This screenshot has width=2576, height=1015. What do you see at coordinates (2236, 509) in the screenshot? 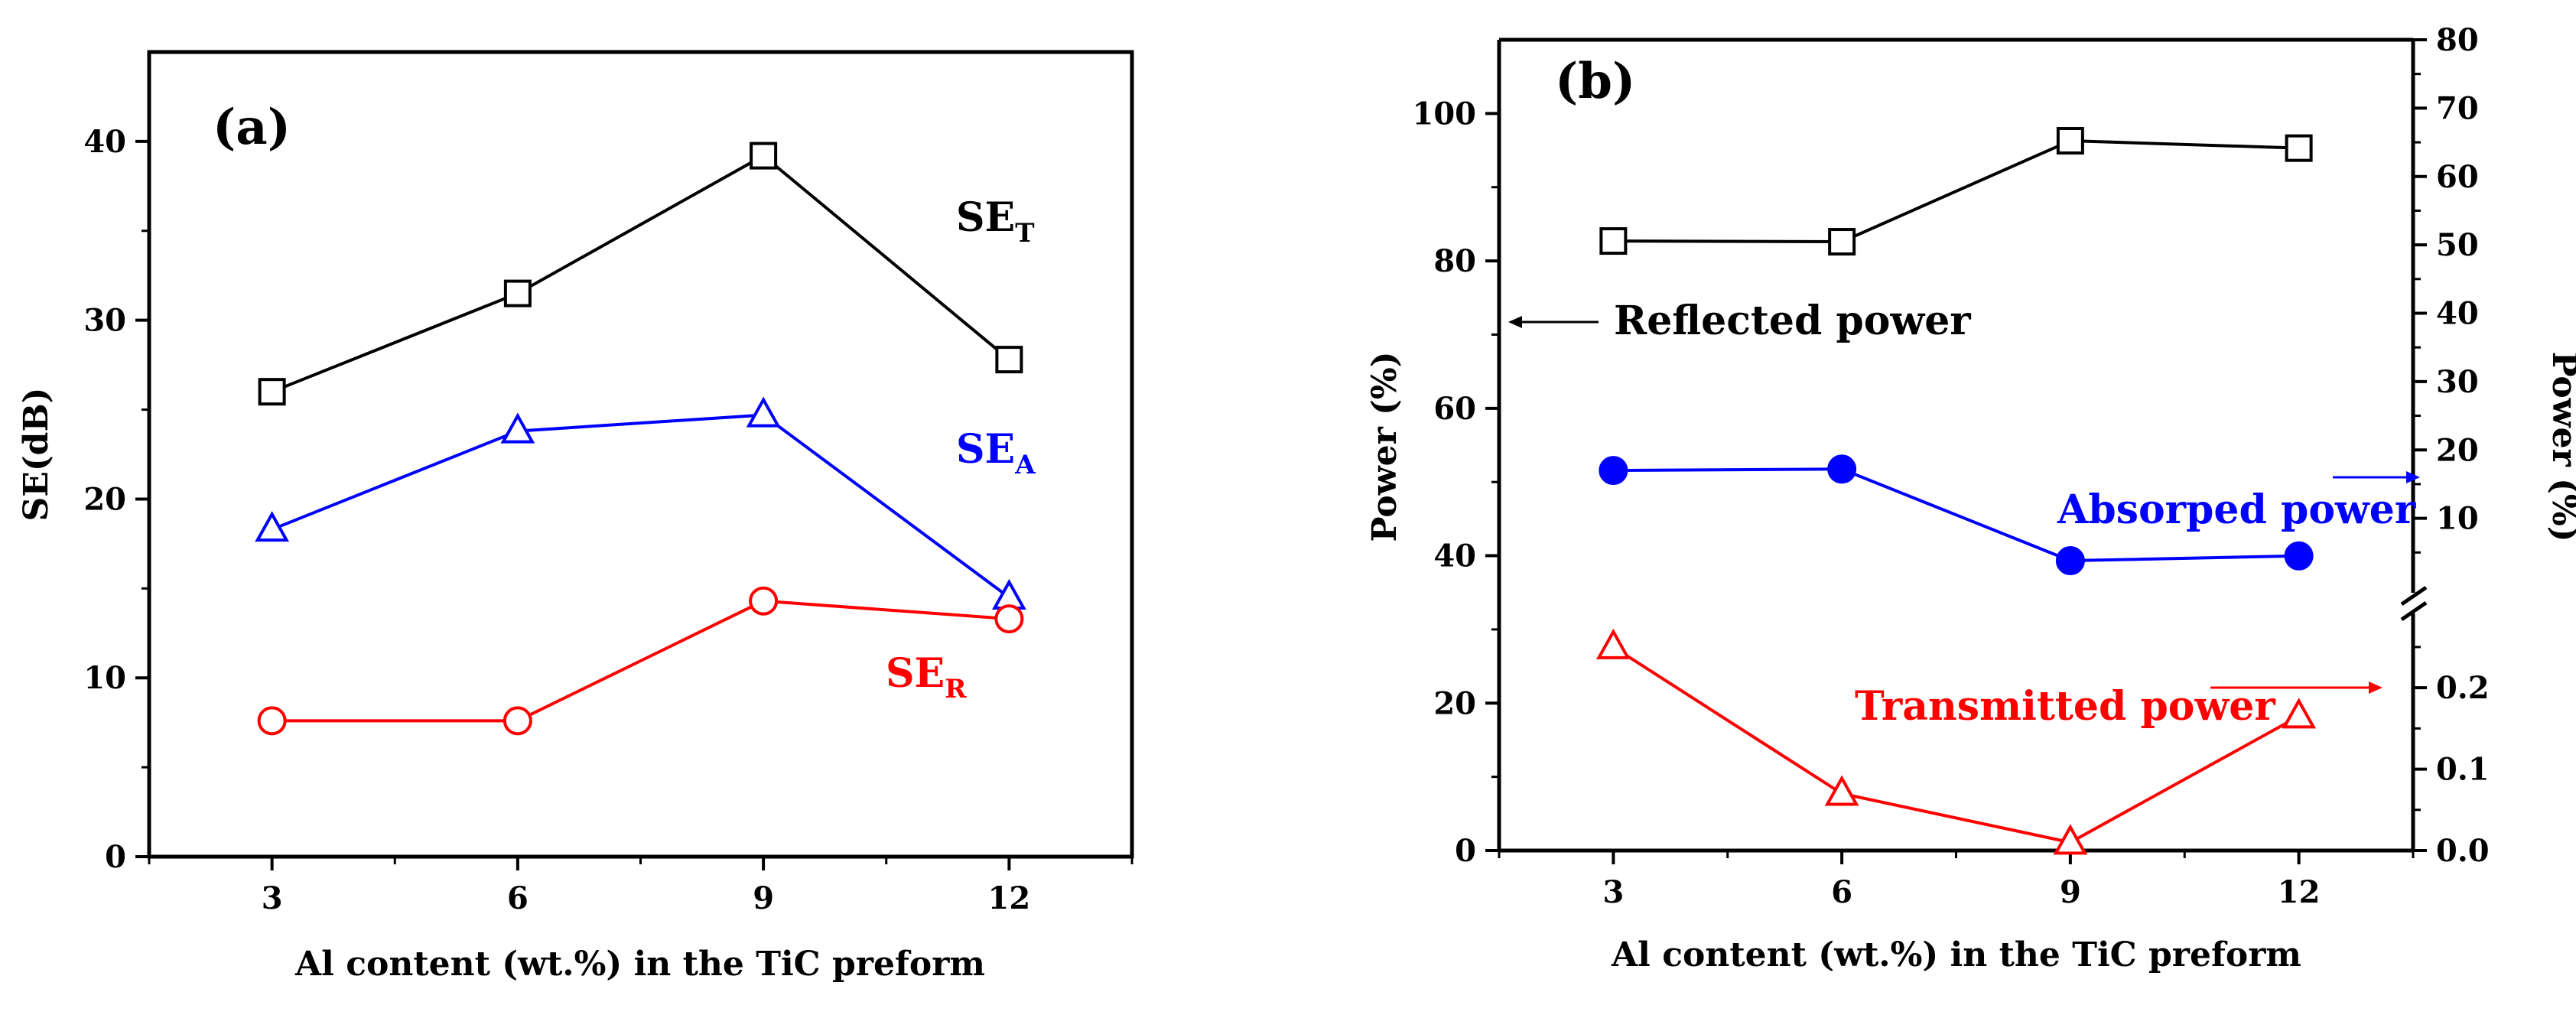
I see `absorbed-power-label: Absorped power` at bounding box center [2236, 509].